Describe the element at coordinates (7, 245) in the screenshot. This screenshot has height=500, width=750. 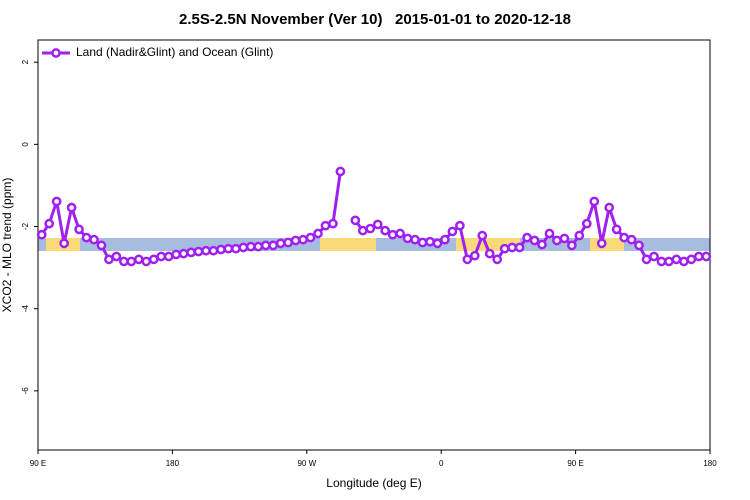
I see `y-axis-label: XCO2 - MLO trend (ppm)` at that location.